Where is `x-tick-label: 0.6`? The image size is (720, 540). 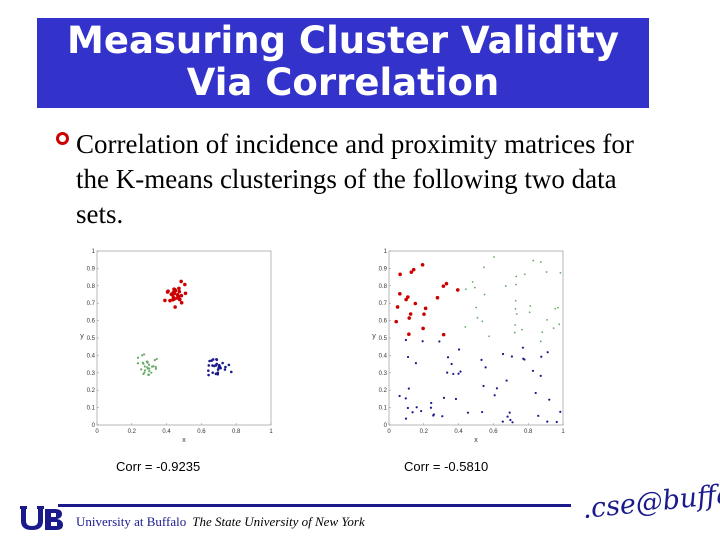
x-tick-label: 0.6 is located at coordinates (493, 432).